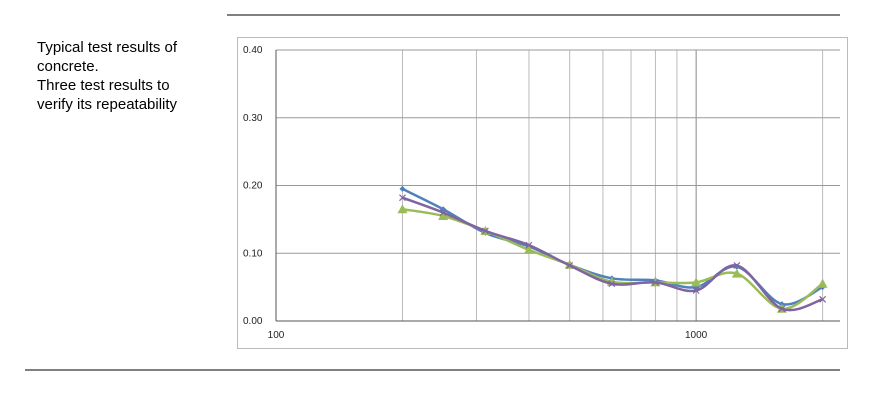 The height and width of the screenshot is (403, 880). I want to click on y-tick-label: 0.20, so click(253, 186).